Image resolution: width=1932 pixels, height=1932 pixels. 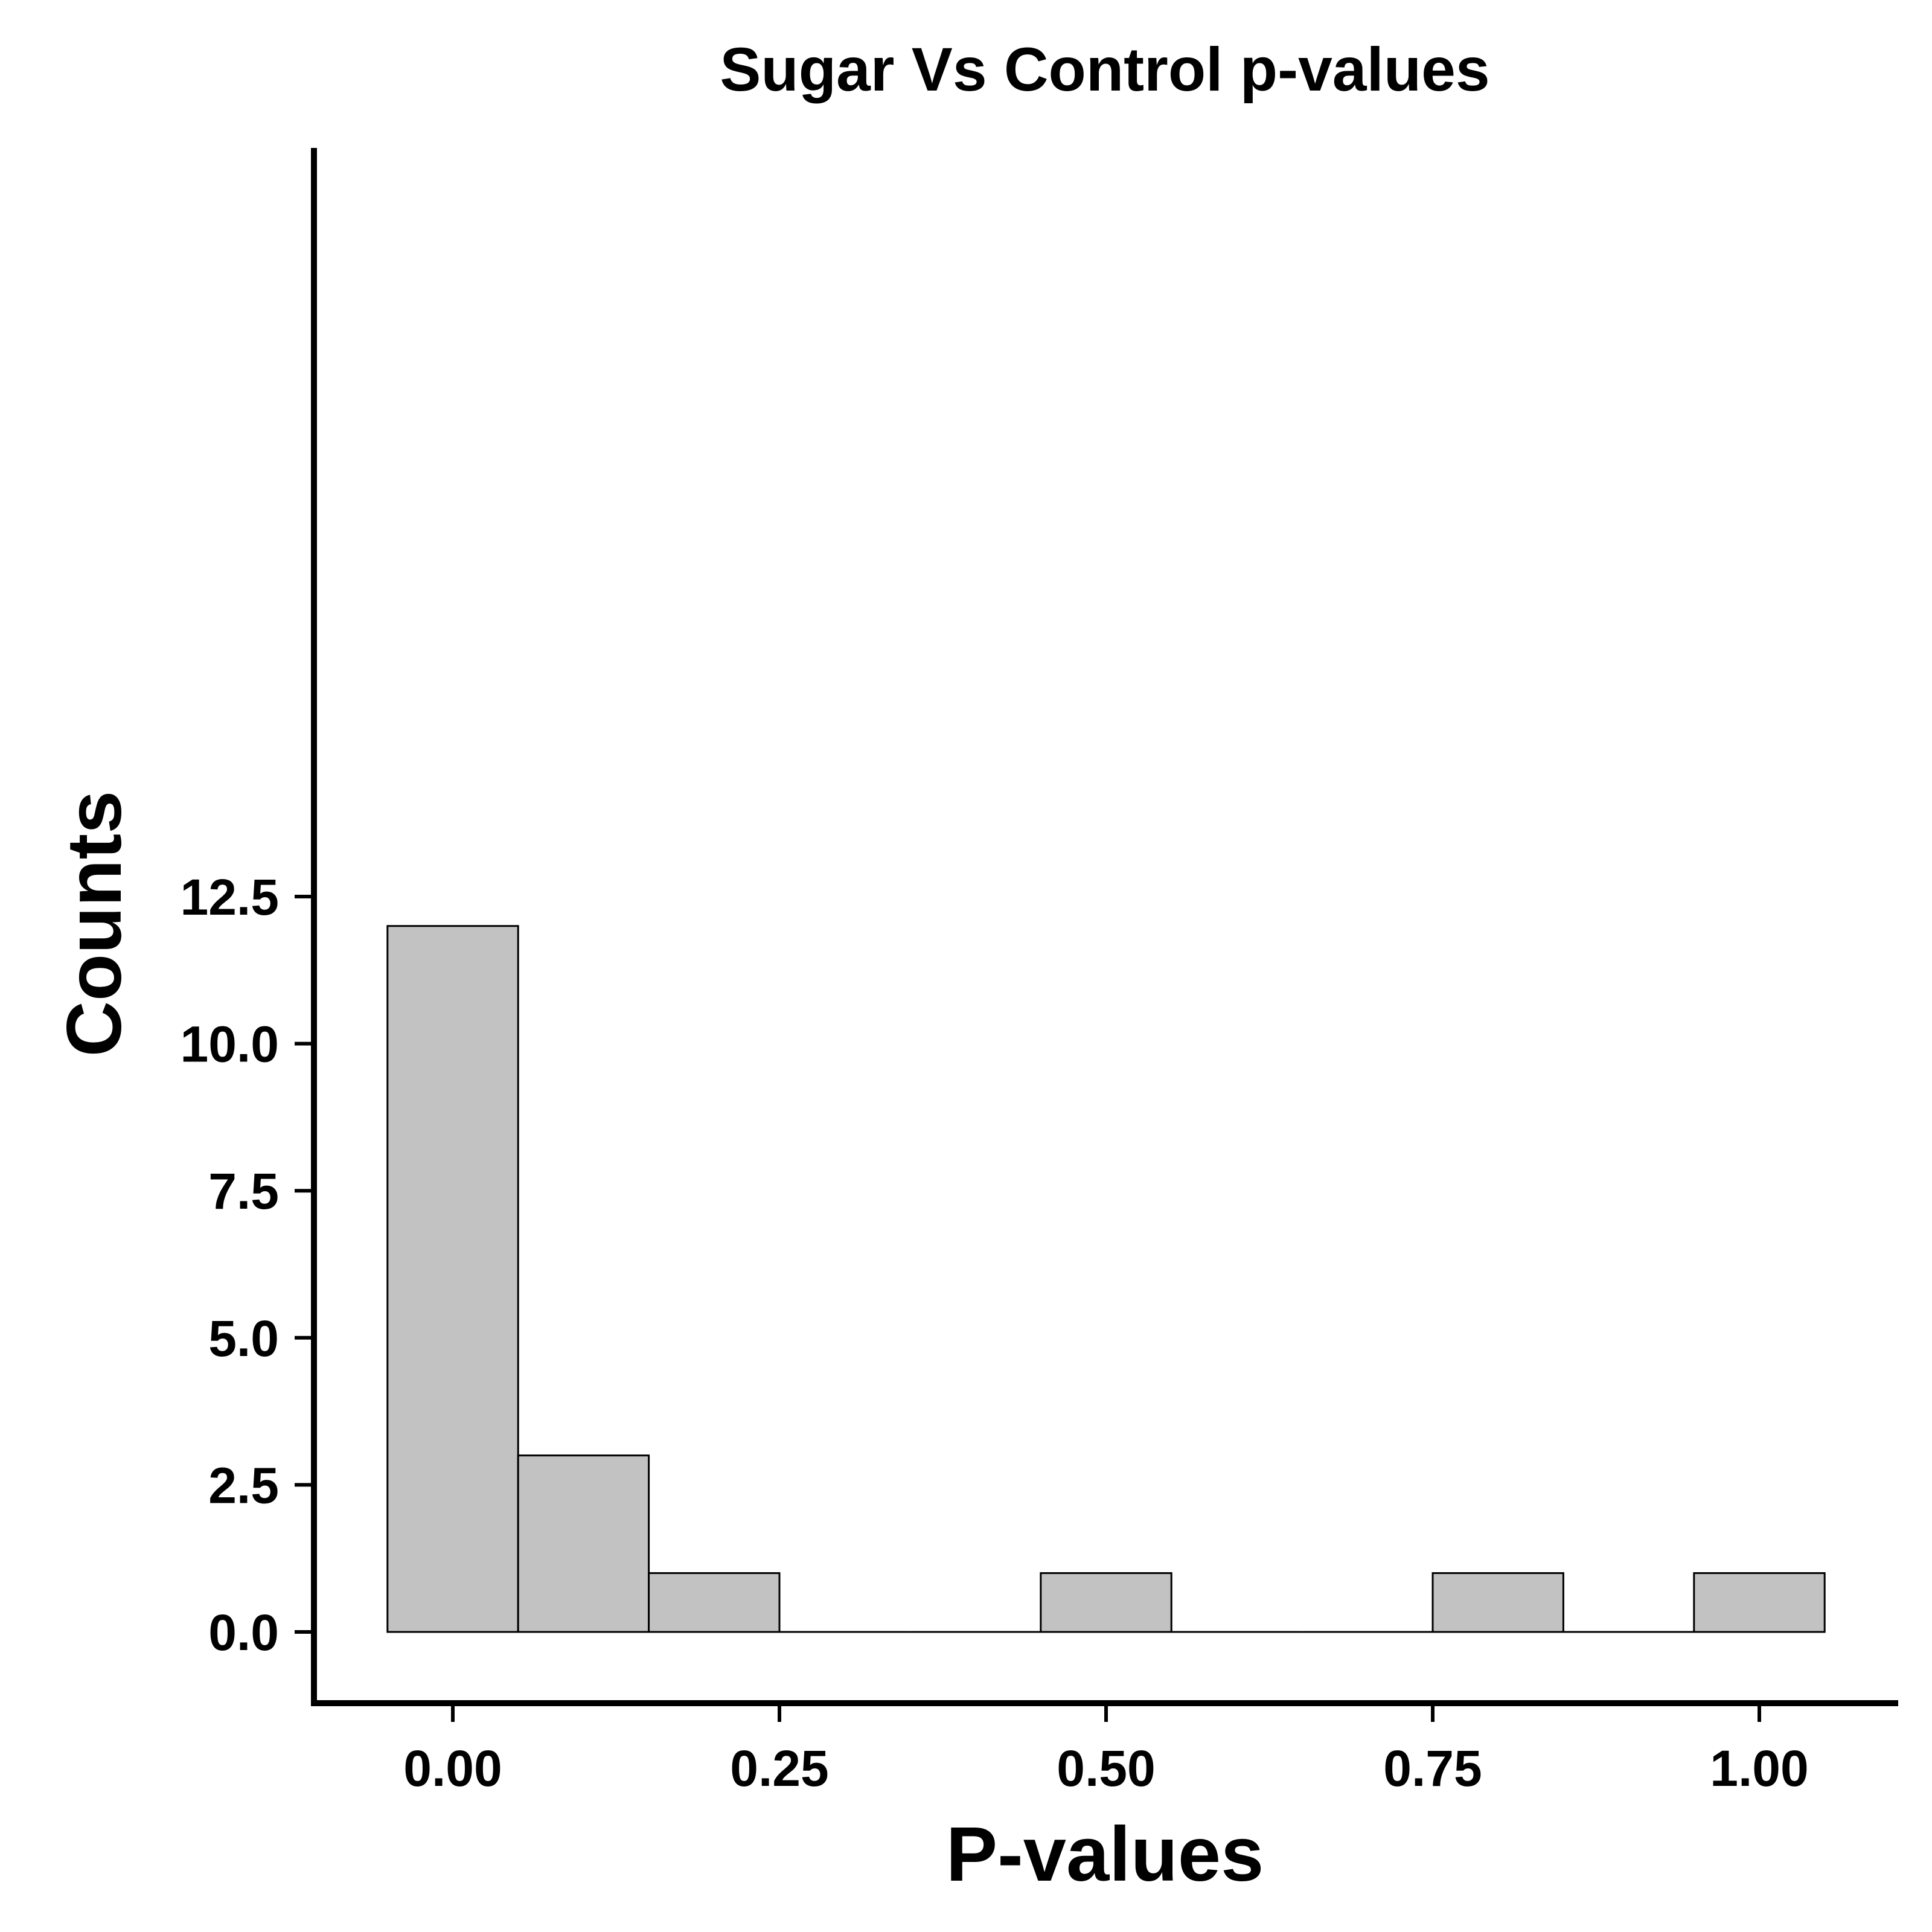 I want to click on y-tick-label: 0.0, so click(x=244, y=1632).